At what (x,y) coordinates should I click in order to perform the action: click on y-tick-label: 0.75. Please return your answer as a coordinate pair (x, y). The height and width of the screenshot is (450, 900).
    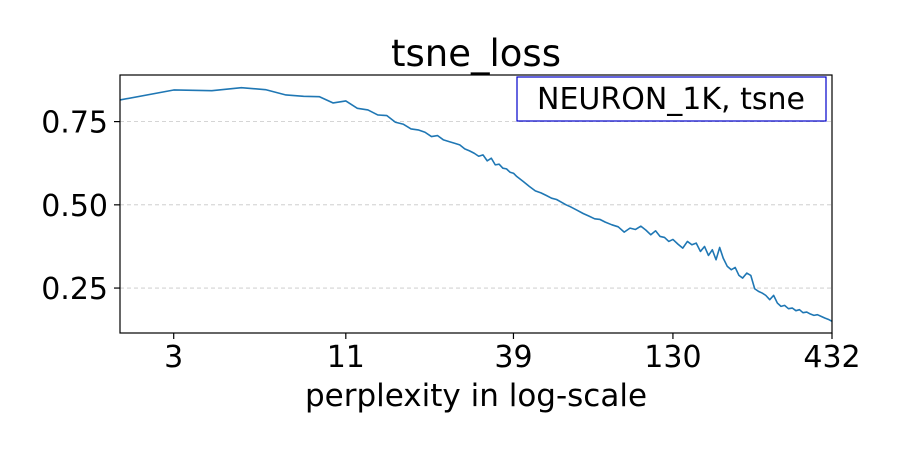
    Looking at the image, I should click on (74, 123).